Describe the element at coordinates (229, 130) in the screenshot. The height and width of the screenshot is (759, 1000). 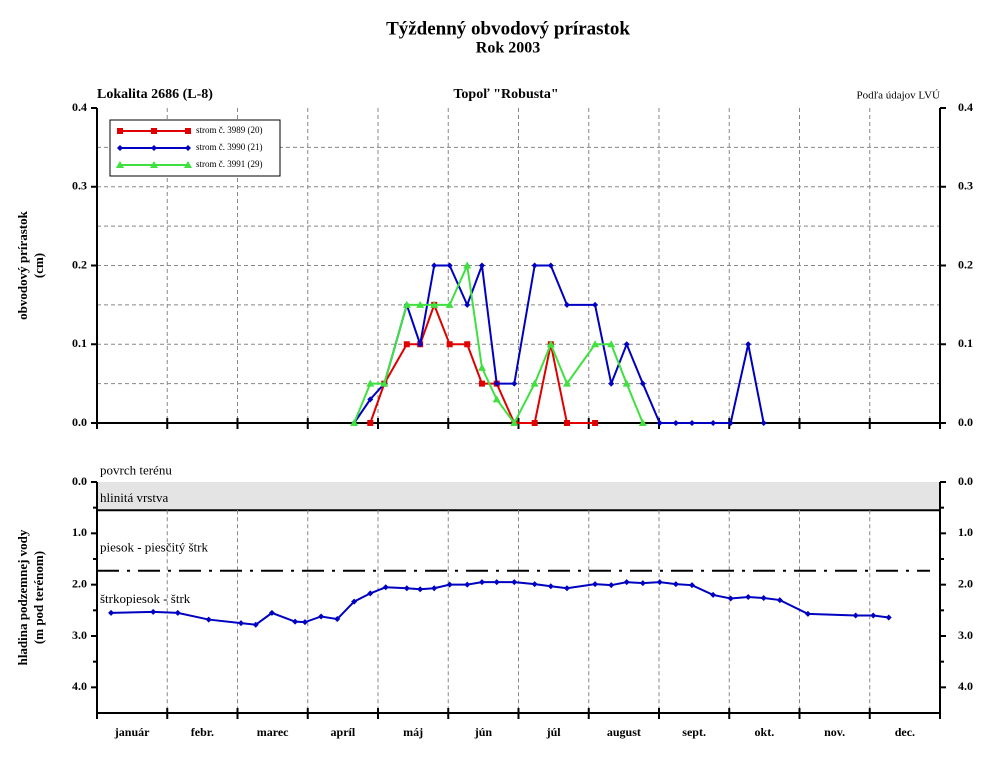
I see `legend-label: strom č. 3989 (20)` at that location.